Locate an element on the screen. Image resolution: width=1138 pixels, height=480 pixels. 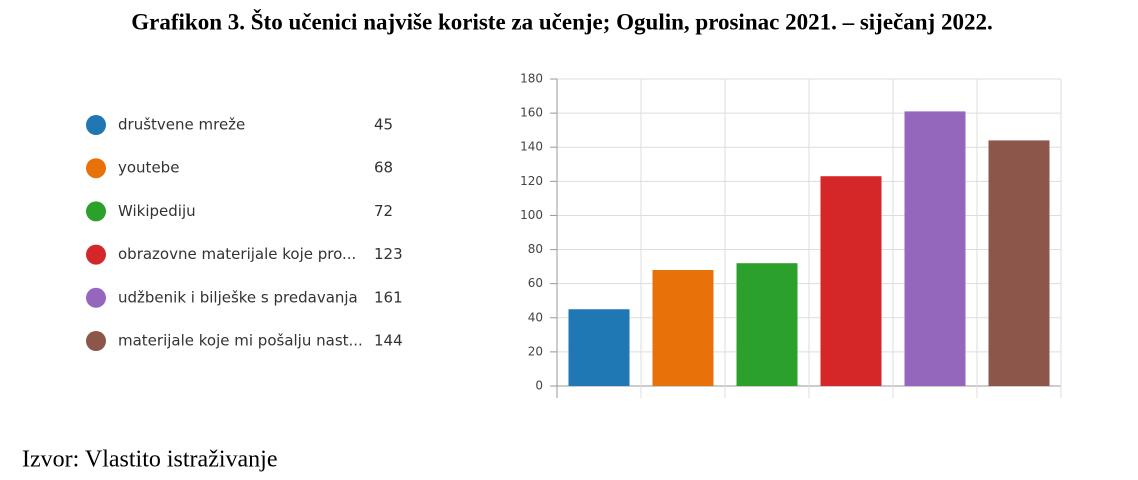
legend-label: youtebe is located at coordinates (148, 168).